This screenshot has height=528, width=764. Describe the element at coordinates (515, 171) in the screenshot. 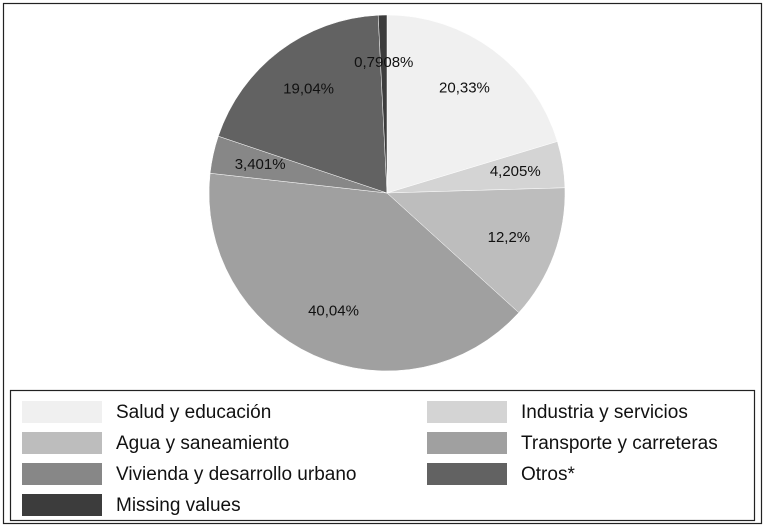

I see `data-label: 4,205%` at that location.